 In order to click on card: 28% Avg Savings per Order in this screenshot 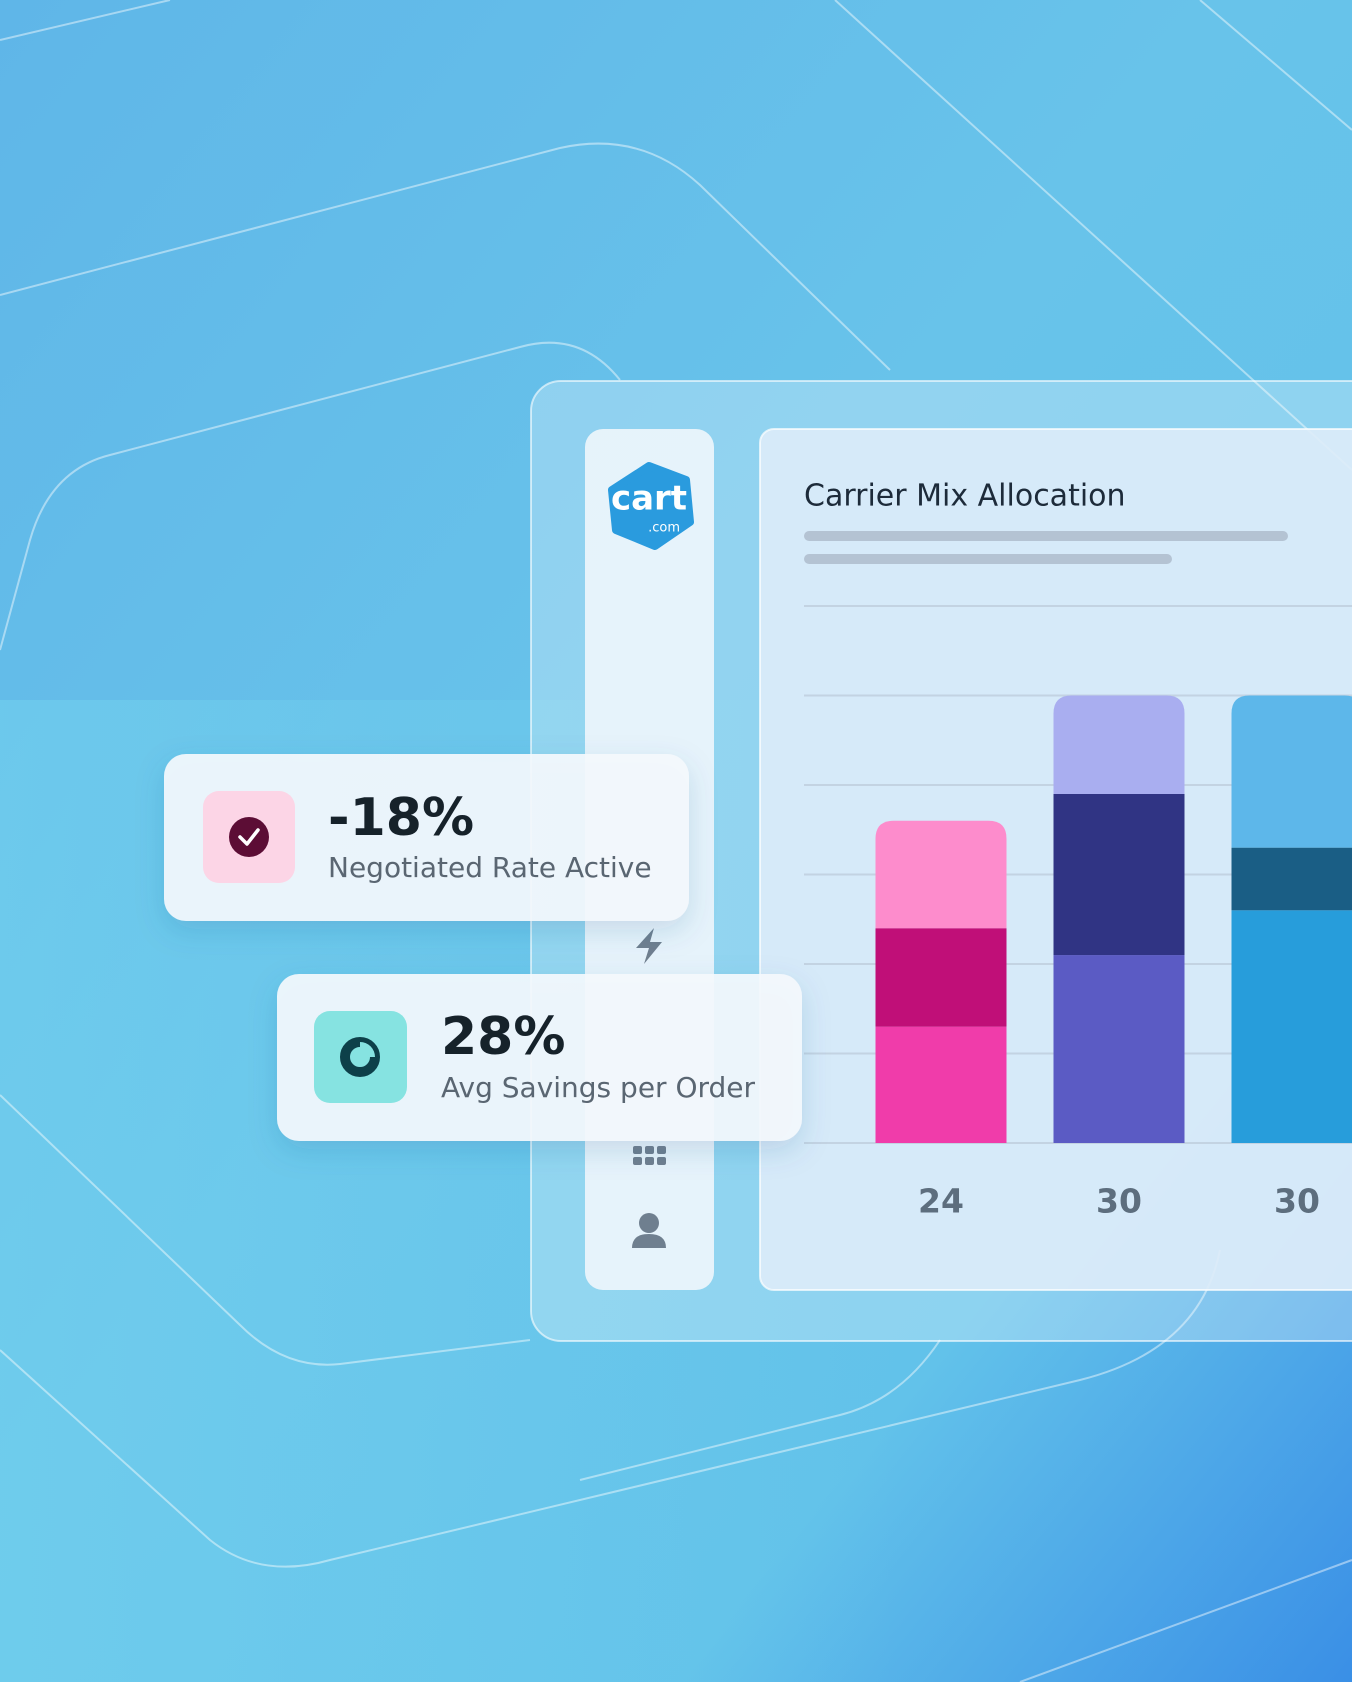, I will do `click(539, 1057)`.